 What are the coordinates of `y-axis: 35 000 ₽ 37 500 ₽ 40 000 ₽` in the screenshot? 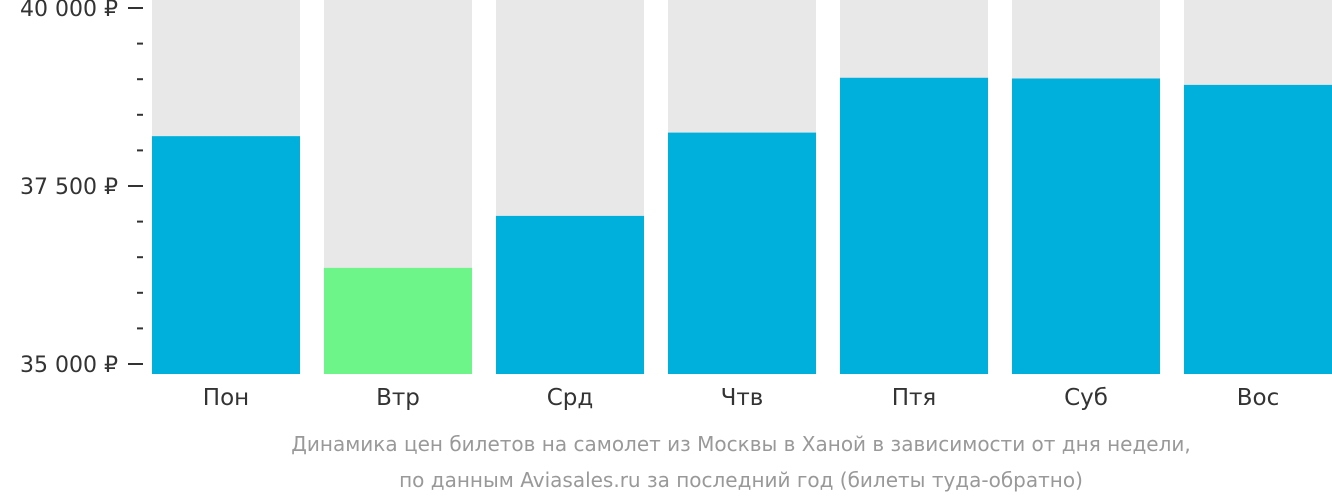 It's located at (81, 189).